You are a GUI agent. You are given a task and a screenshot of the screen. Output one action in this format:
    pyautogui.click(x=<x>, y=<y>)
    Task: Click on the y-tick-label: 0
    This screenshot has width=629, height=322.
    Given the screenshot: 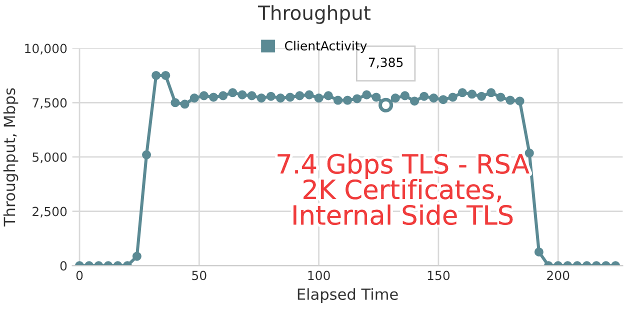 What is the action you would take?
    pyautogui.click(x=63, y=266)
    